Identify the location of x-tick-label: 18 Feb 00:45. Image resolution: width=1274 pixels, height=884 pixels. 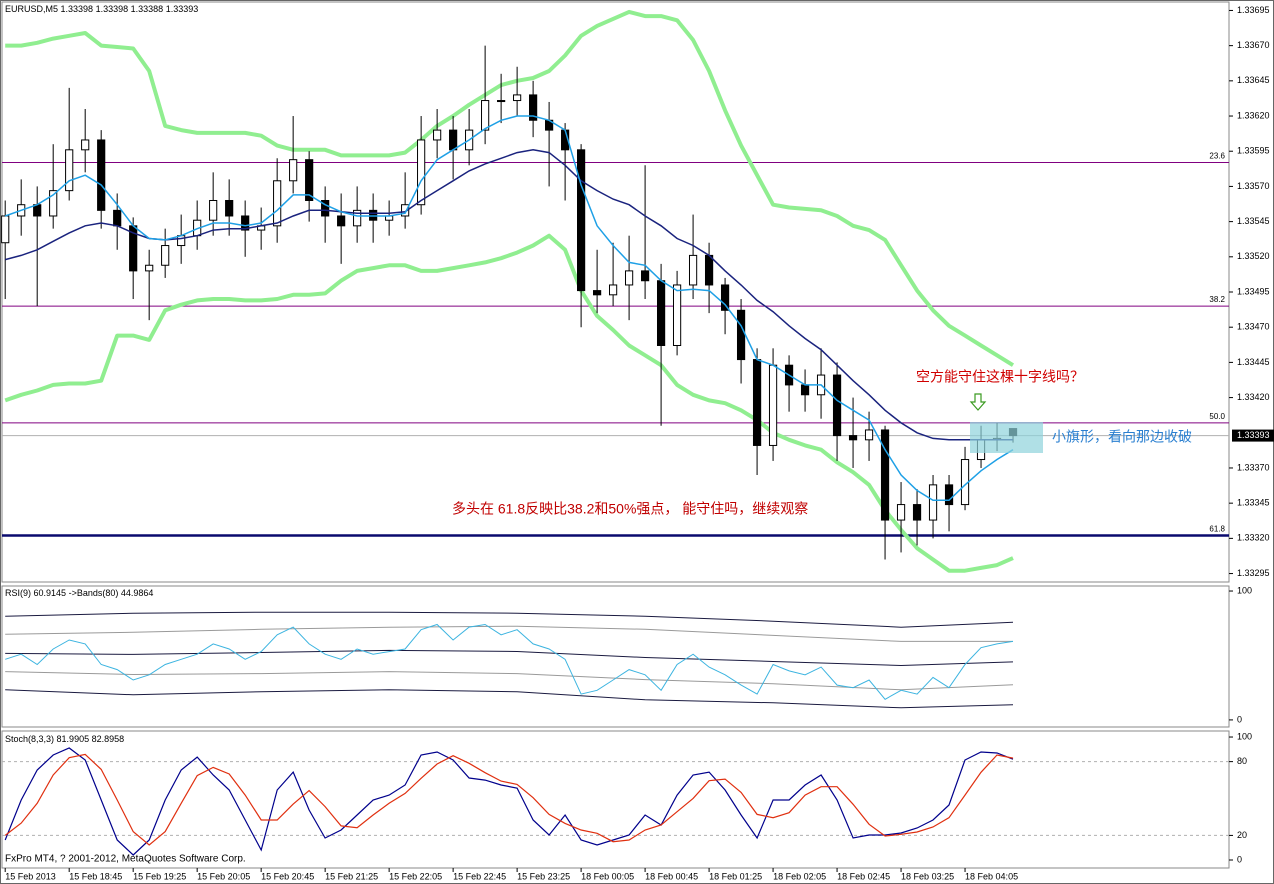
(671, 876).